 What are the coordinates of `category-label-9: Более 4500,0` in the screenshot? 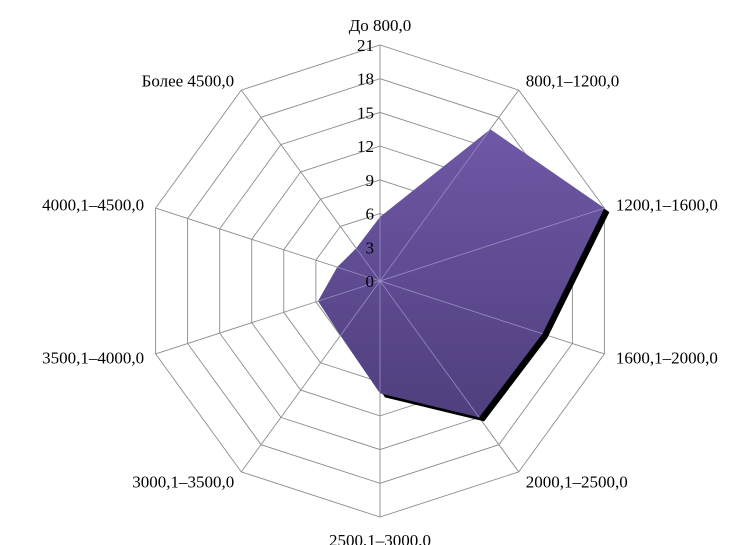 It's located at (188, 80).